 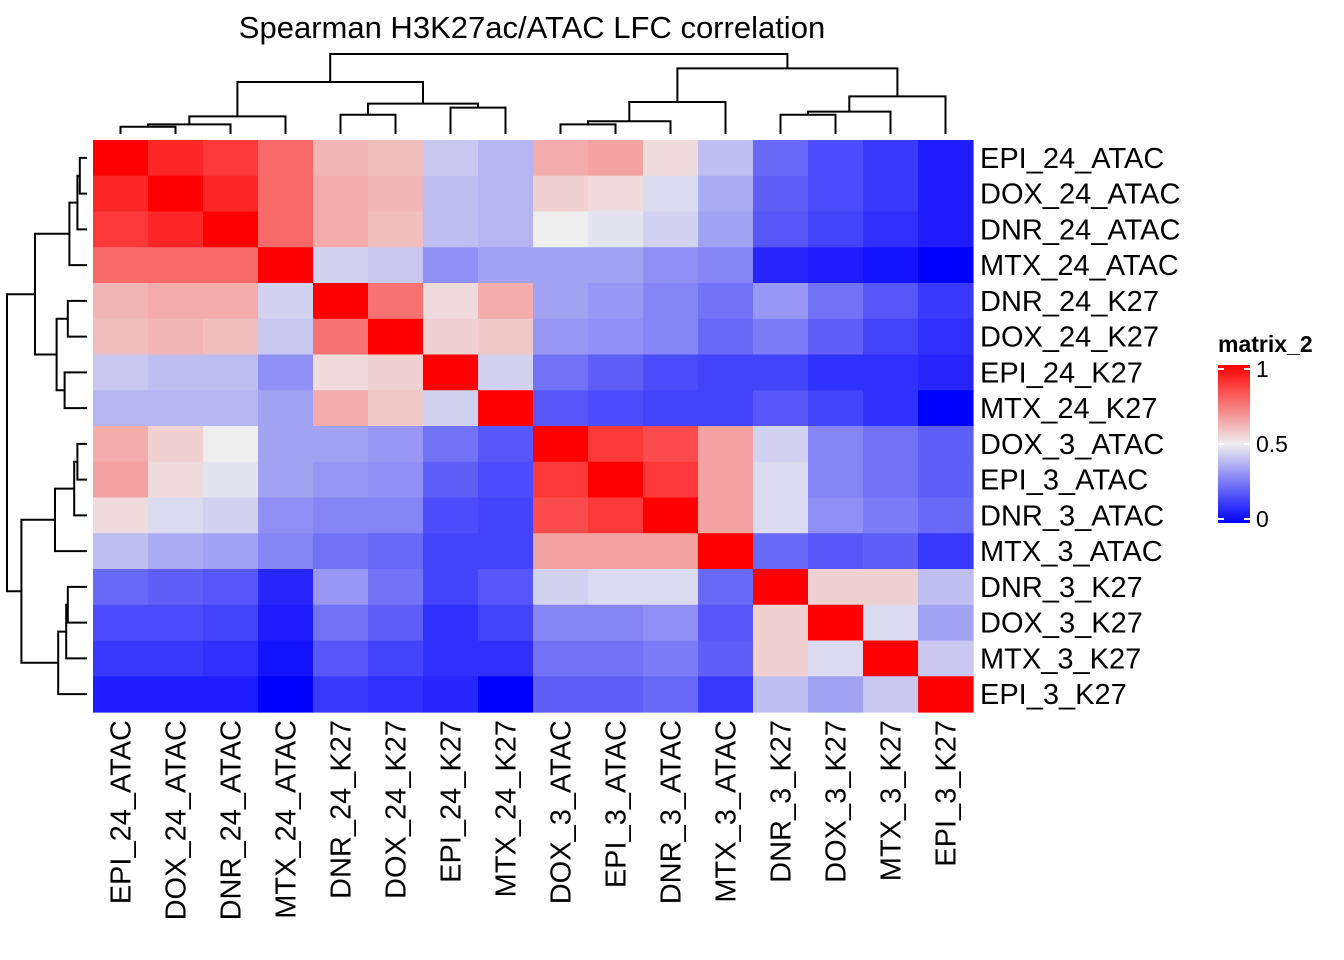 I want to click on row-dendrogram, so click(x=46, y=426).